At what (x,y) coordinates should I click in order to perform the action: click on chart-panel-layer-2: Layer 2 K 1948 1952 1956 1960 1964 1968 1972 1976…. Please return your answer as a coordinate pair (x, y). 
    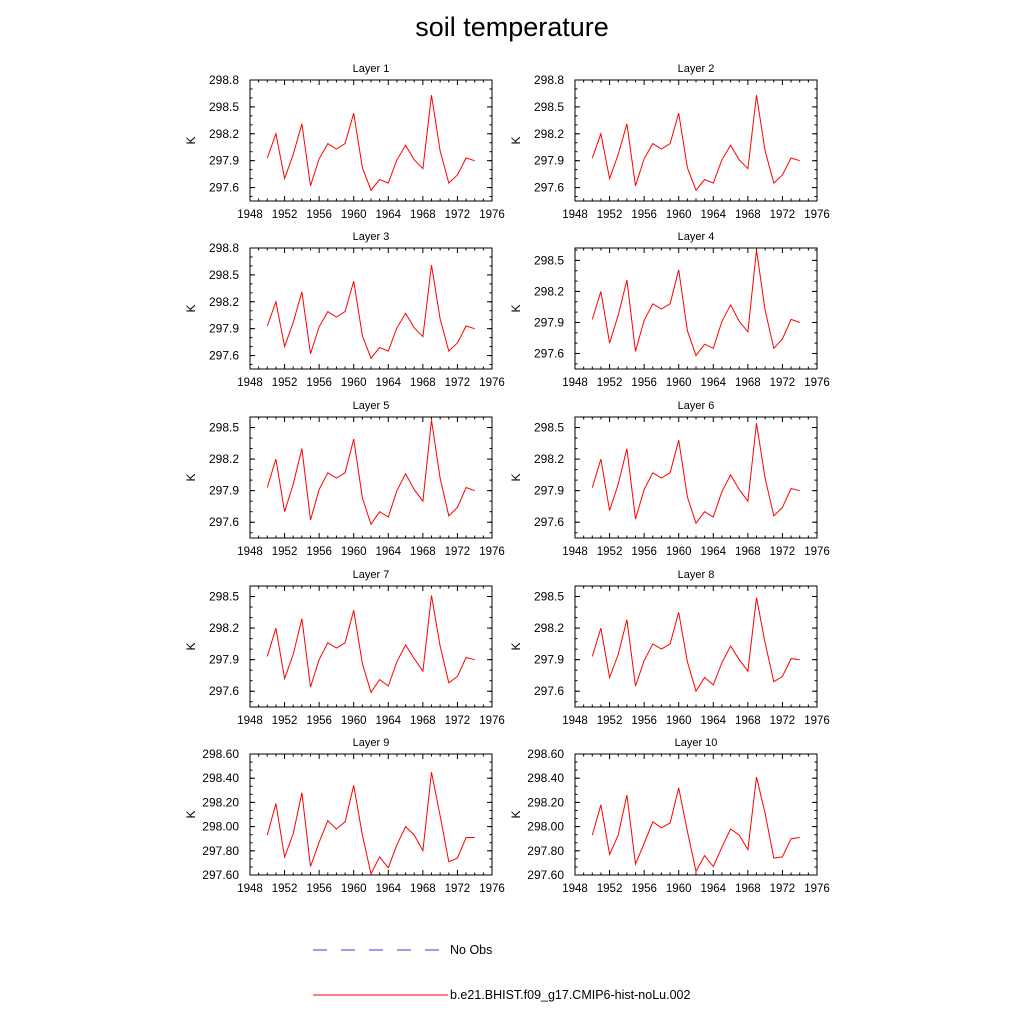
    Looking at the image, I should click on (669, 142).